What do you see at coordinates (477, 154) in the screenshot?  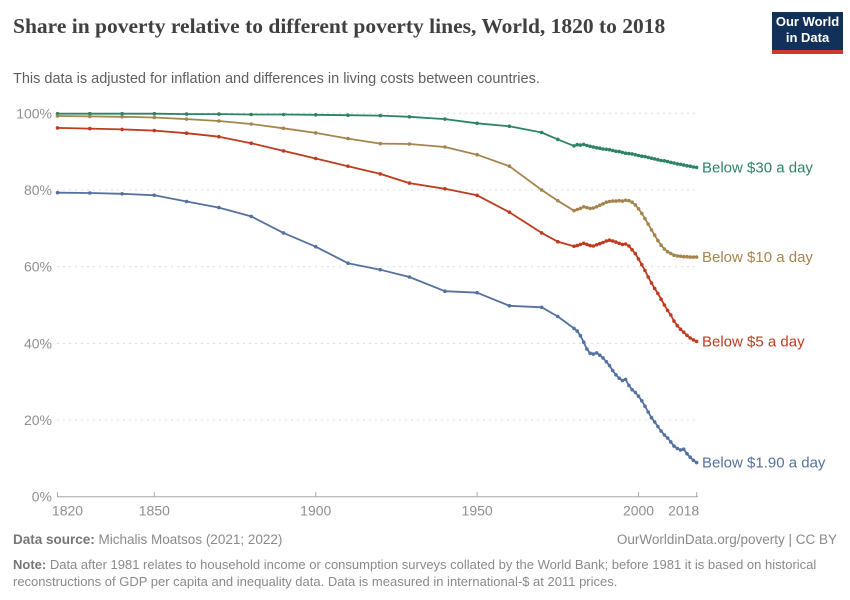 I see `series-point-below-10-a-day-1950` at bounding box center [477, 154].